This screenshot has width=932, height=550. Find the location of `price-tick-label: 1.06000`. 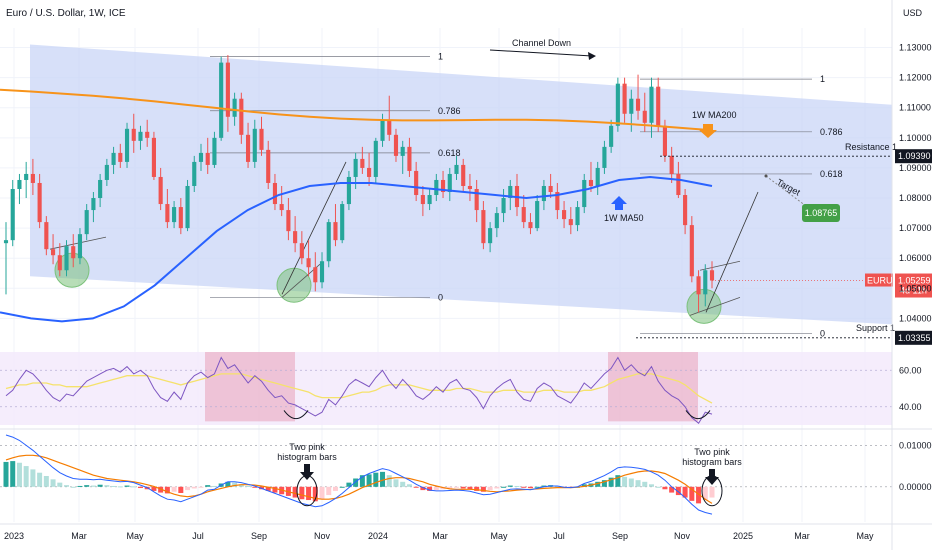

price-tick-label: 1.06000 is located at coordinates (915, 258).